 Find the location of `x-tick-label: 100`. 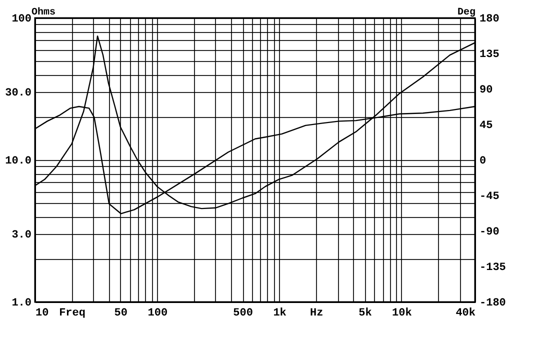

x-tick-label: 100 is located at coordinates (158, 314).